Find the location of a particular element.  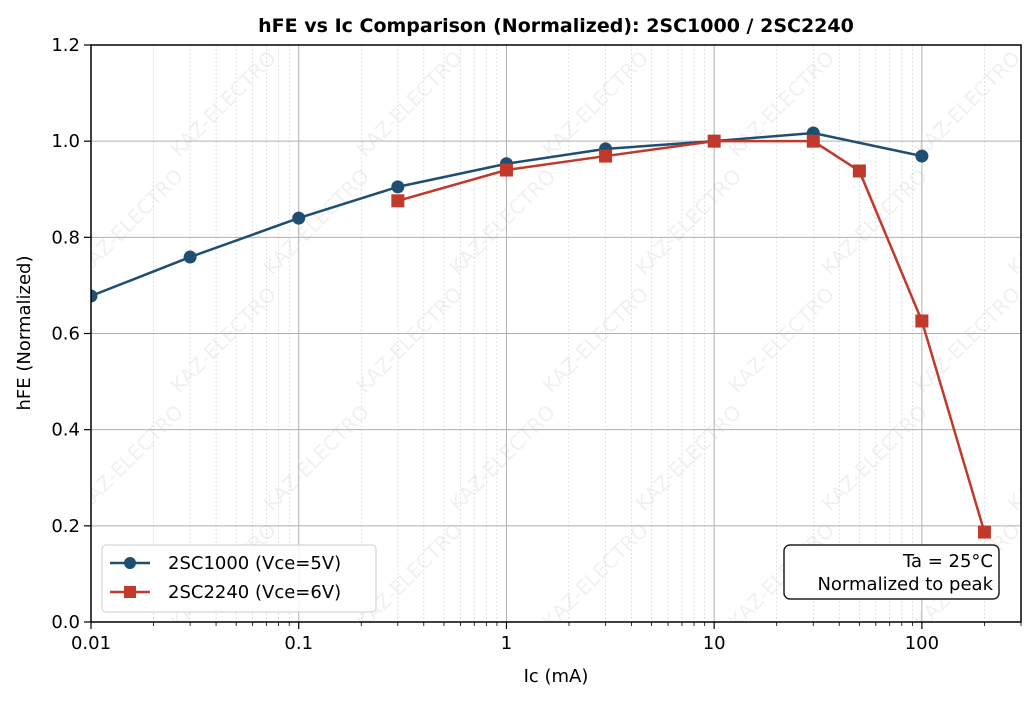

y-axis-label: hFE (Normalized) is located at coordinates (24, 333).